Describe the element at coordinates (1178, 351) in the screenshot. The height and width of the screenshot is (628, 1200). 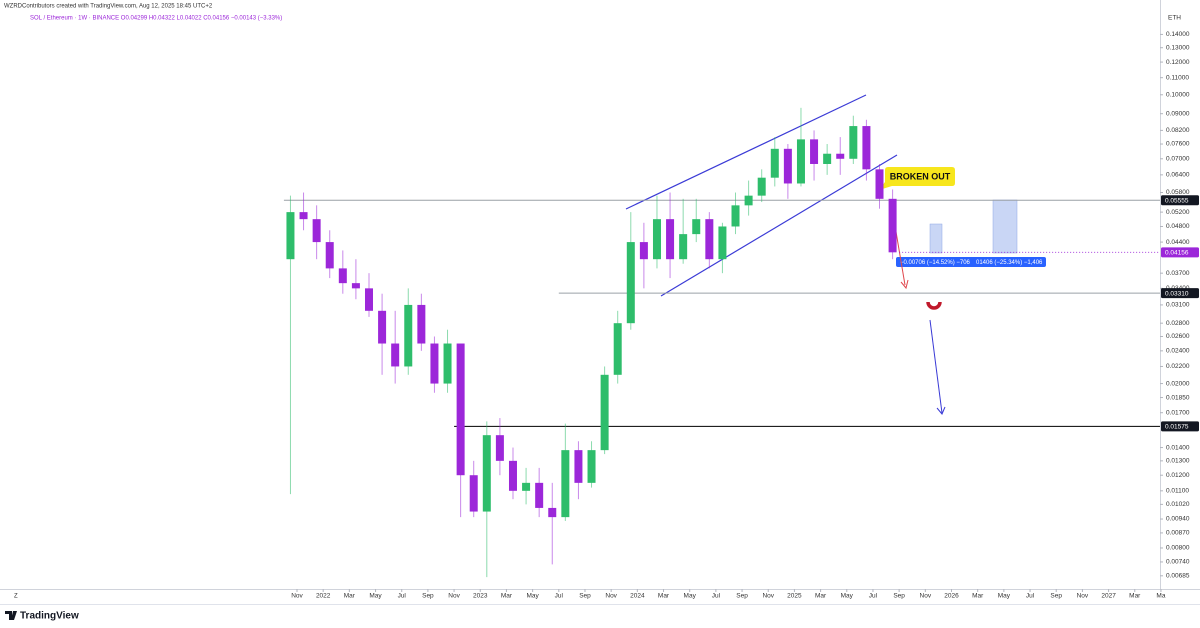
I see `y-tick-label: 0.02400` at that location.